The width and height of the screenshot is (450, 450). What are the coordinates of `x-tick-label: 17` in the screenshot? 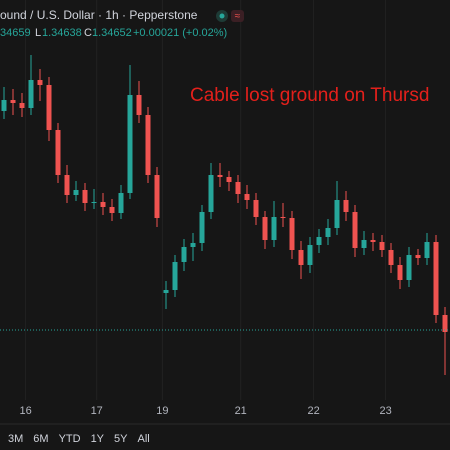 It's located at (97, 411).